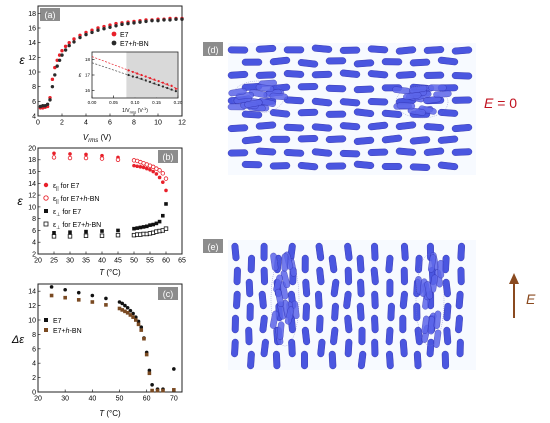  I want to click on panel-a-xlabel-sub: rms, so click(93, 141).